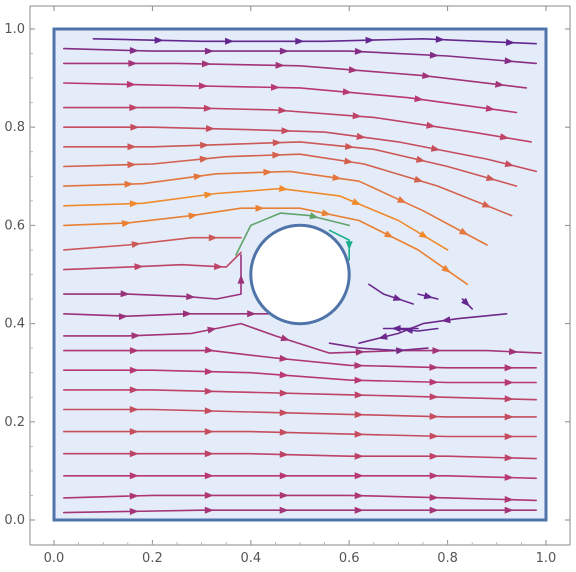  I want to click on x-tick-label: 0.6, so click(349, 558).